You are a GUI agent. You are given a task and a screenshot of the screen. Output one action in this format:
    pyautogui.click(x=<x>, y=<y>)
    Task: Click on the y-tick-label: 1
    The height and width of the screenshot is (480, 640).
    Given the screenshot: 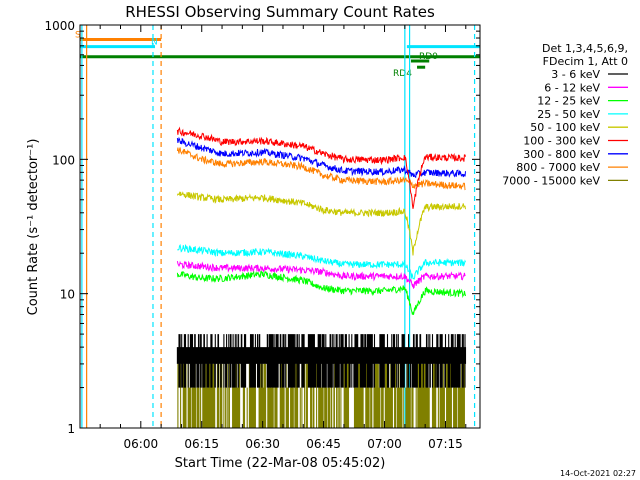 What is the action you would take?
    pyautogui.click(x=71, y=429)
    